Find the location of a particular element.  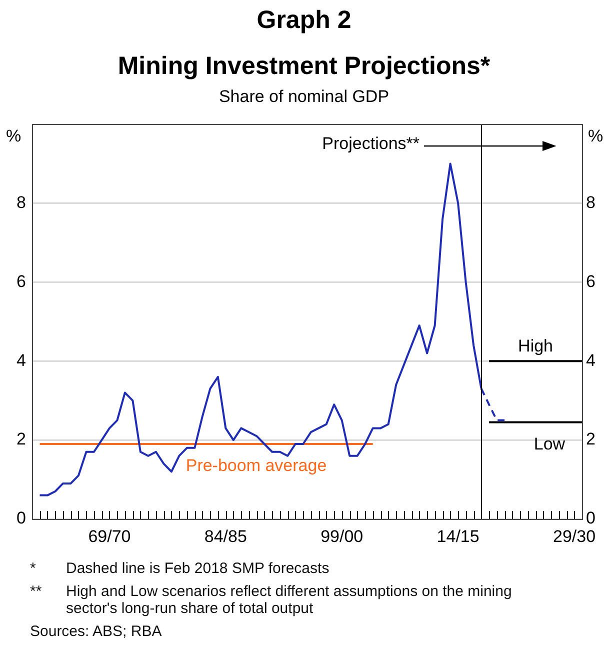

source-note: Sources: ABS; RBA is located at coordinates (96, 631).